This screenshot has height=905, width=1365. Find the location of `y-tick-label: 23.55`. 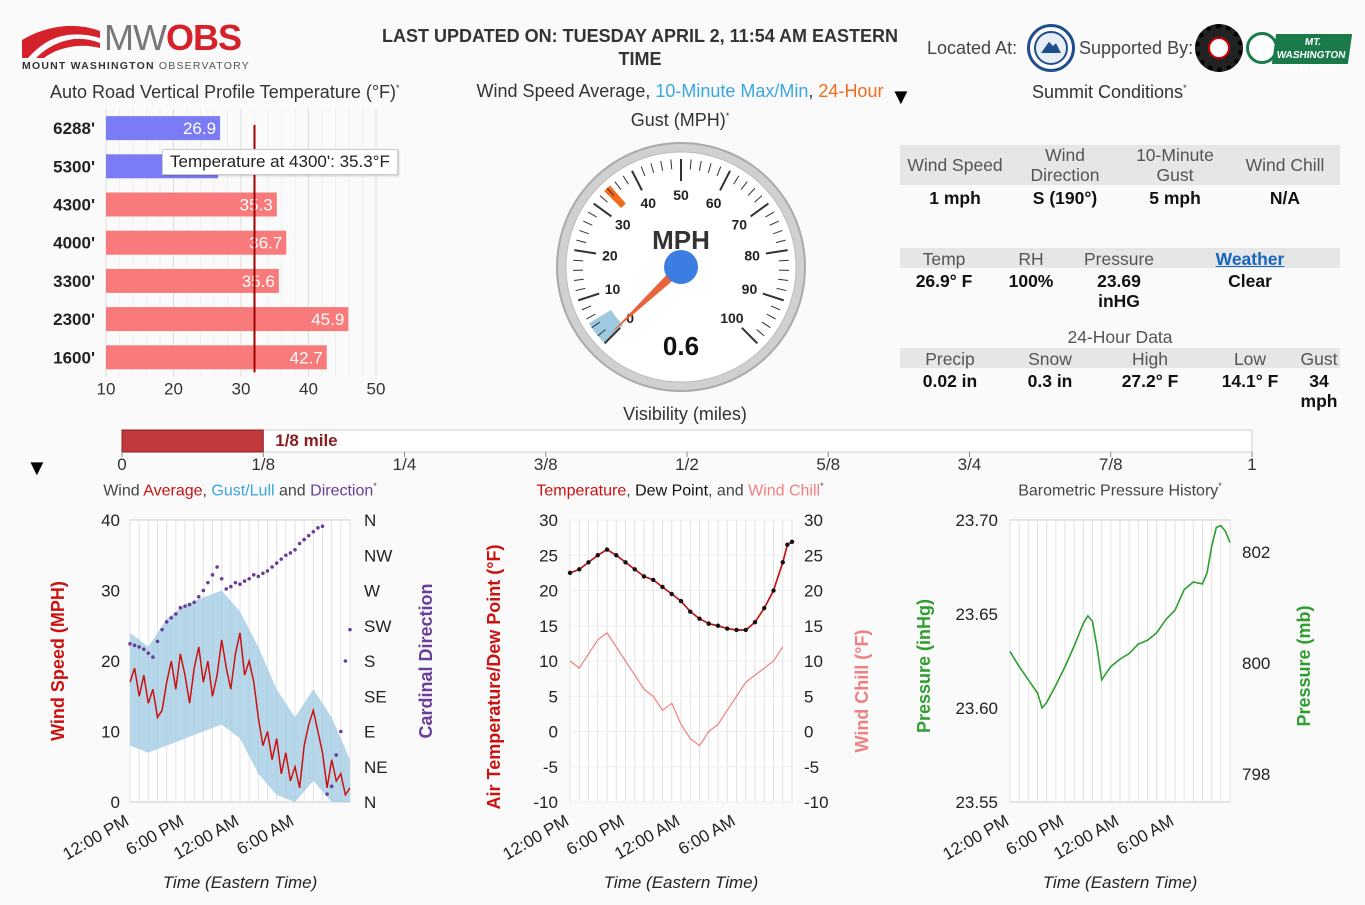

y-tick-label: 23.55 is located at coordinates (976, 802).